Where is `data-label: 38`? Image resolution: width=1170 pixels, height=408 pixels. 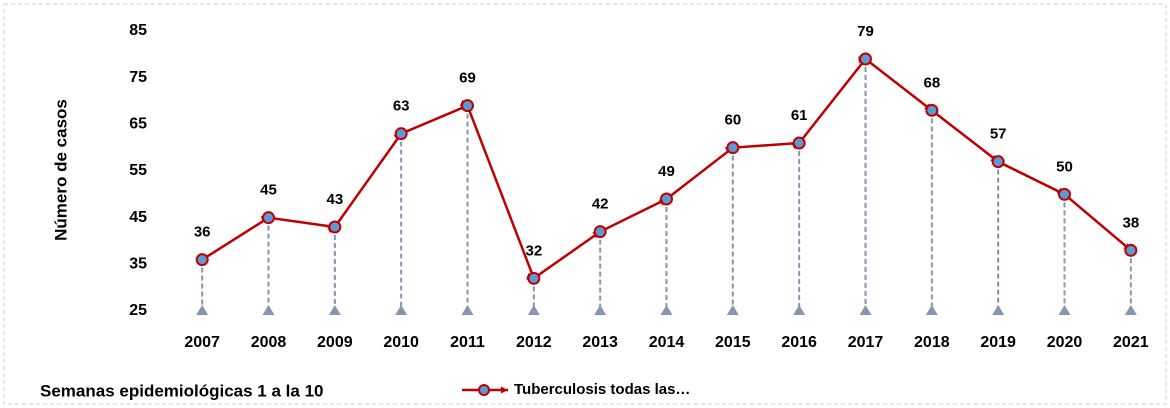 data-label: 38 is located at coordinates (1130, 222).